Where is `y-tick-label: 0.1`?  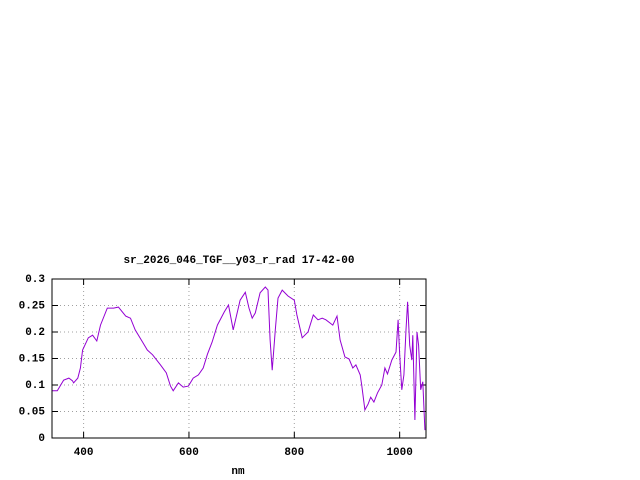 y-tick-label: 0.1 is located at coordinates (35, 386).